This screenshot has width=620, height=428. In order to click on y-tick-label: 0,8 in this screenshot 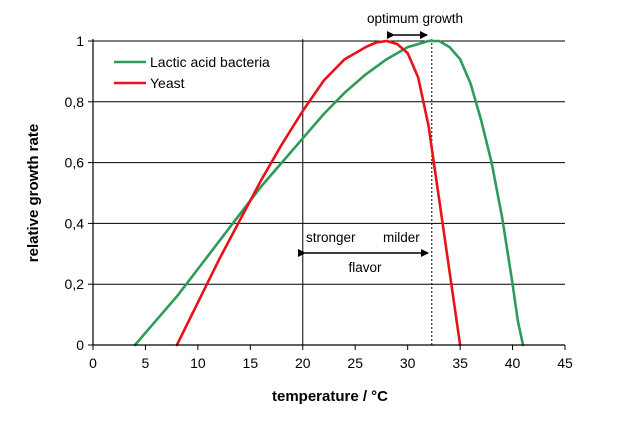, I will do `click(75, 102)`.